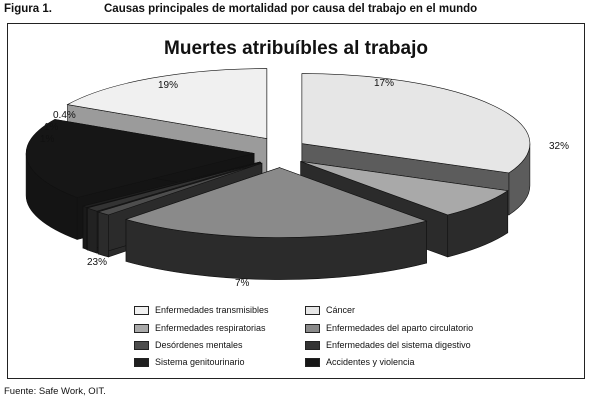  What do you see at coordinates (64, 115) in the screenshot?
I see `data-label-genitourinario: 0.4%` at bounding box center [64, 115].